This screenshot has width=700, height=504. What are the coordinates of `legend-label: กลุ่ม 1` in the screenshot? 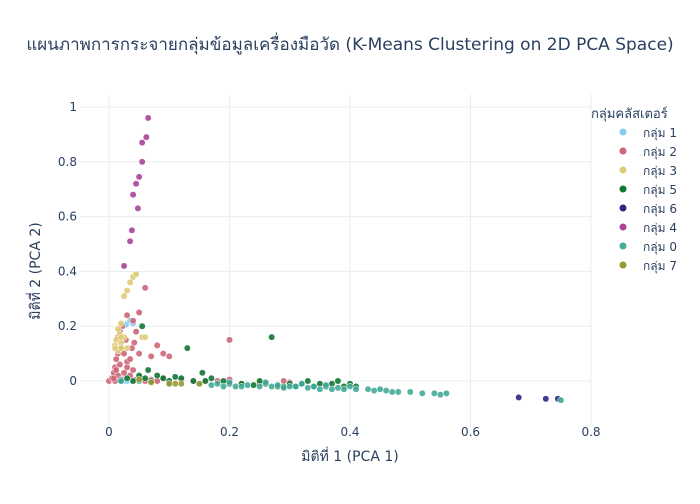 It's located at (660, 133).